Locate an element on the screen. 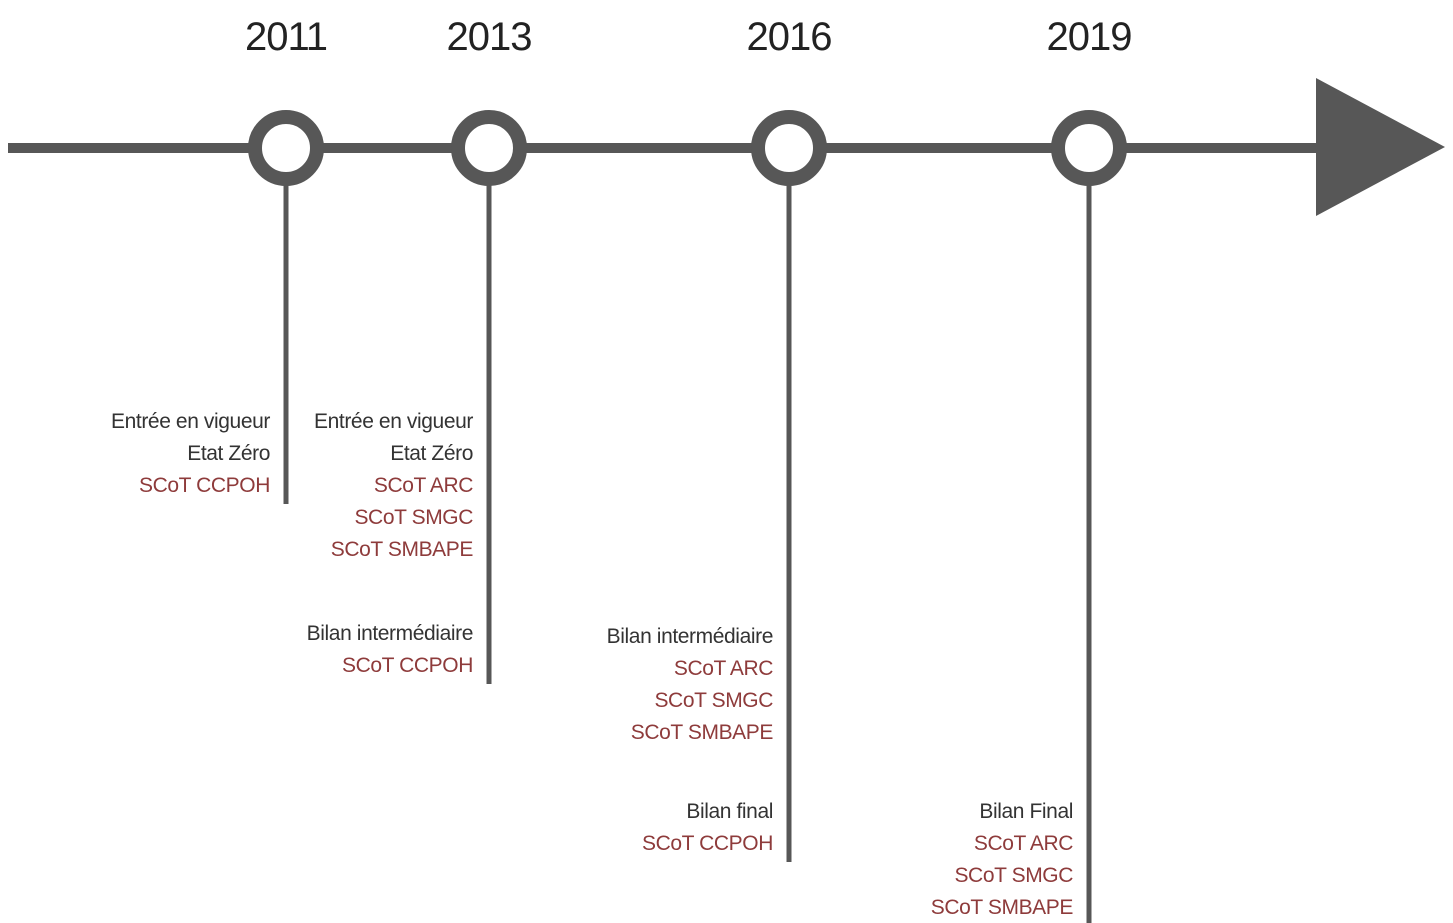  year-label: 2013 is located at coordinates (489, 37).